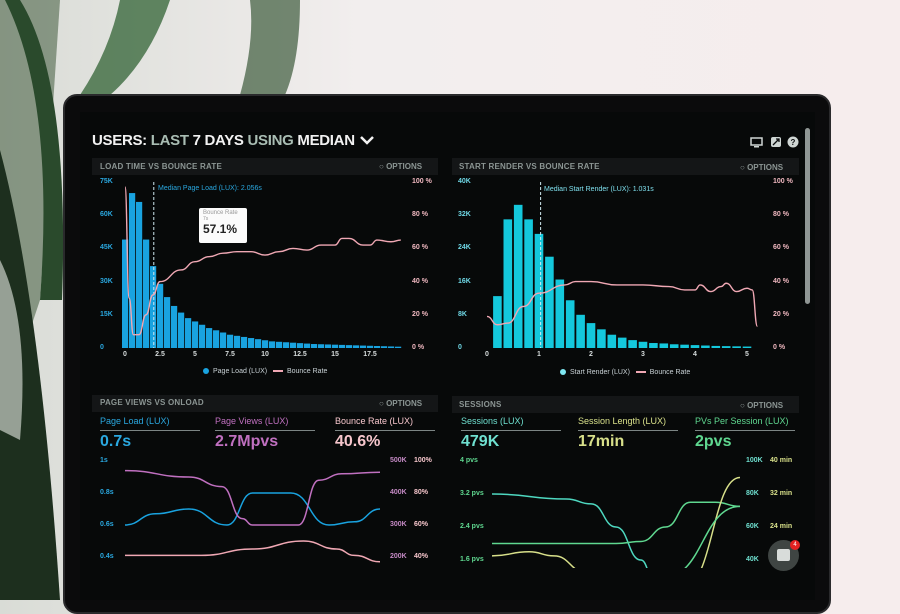  Describe the element at coordinates (152, 402) in the screenshot. I see `panel-title: PAGE VIEWS VS ONLOAD` at that location.